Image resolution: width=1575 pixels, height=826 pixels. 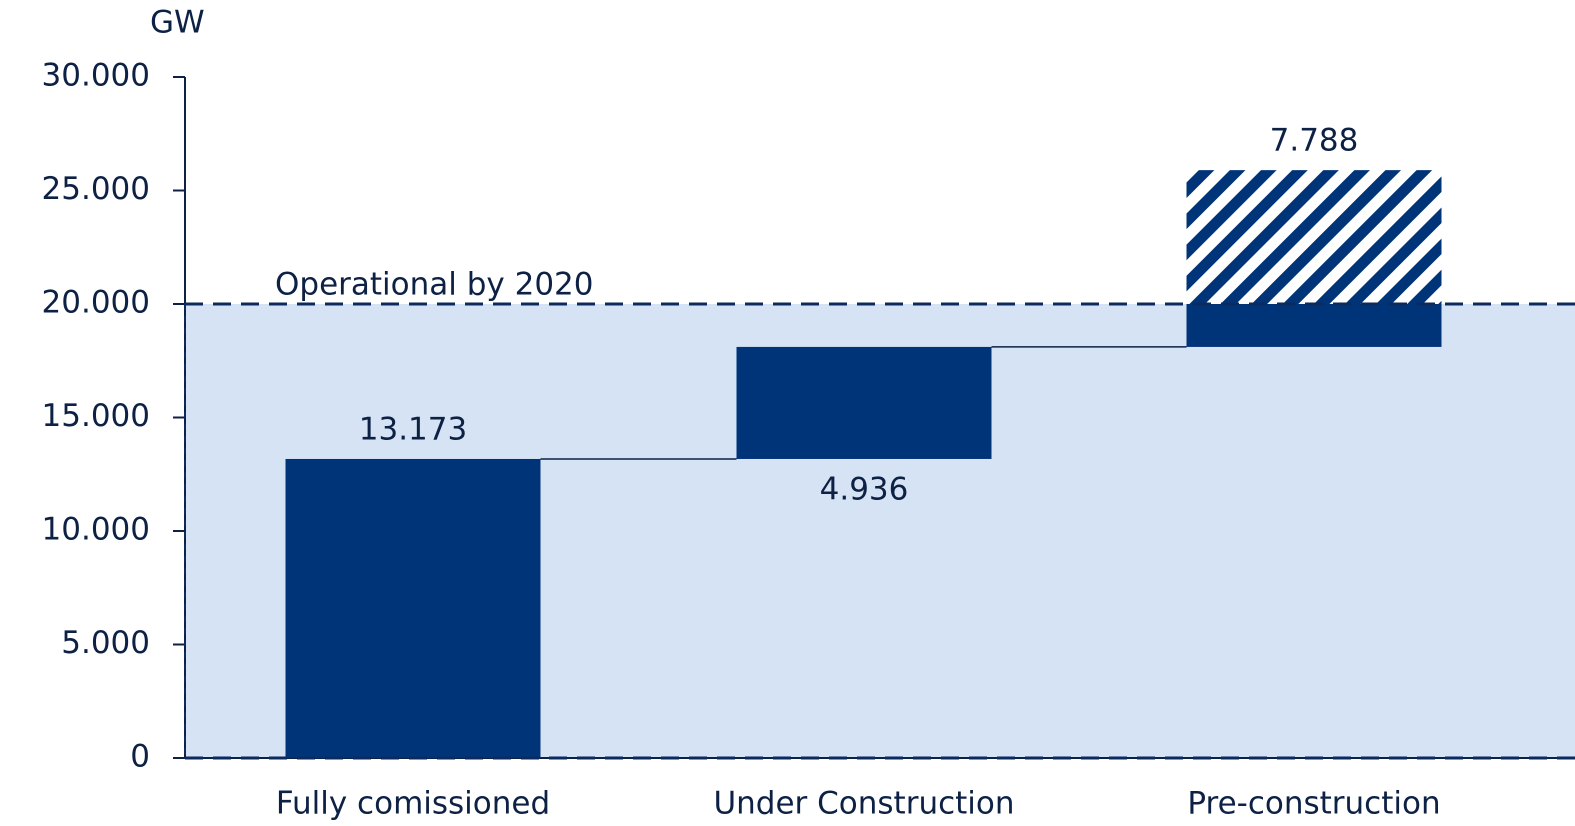 What do you see at coordinates (413, 429) in the screenshot?
I see `data-label: 13.173` at bounding box center [413, 429].